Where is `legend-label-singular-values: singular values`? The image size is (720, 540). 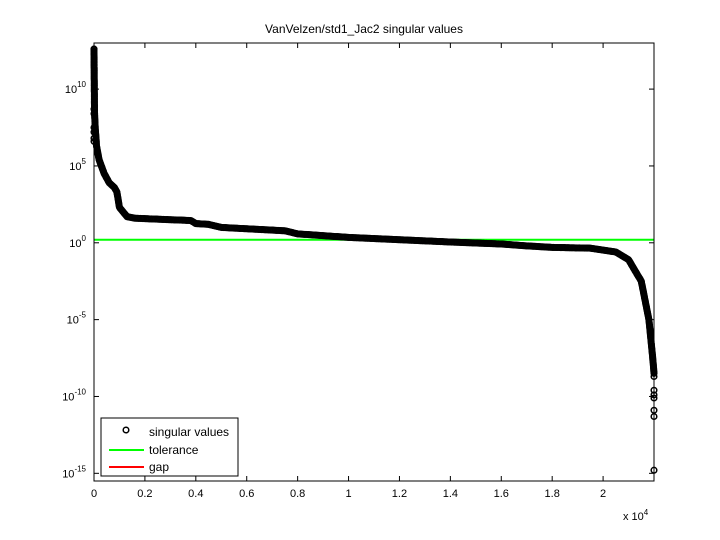
legend-label-singular-values: singular values is located at coordinates (189, 432).